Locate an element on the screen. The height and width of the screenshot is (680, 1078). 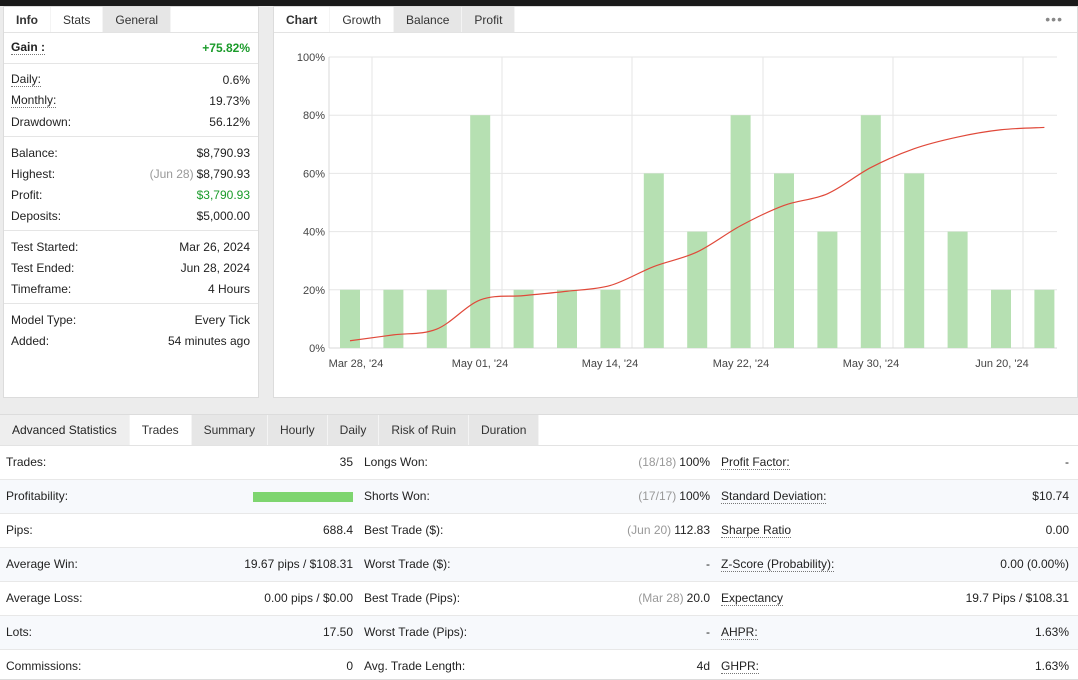
stat-value: 35 is located at coordinates (346, 462).